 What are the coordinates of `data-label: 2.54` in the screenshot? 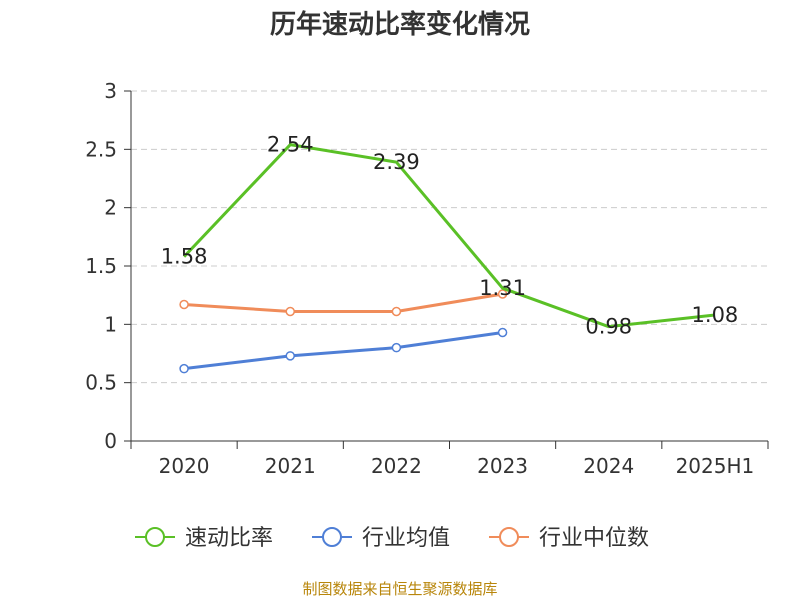 It's located at (290, 145).